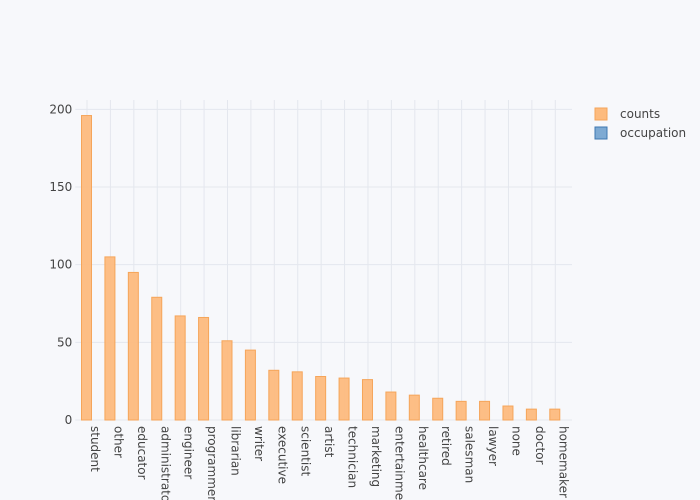 The image size is (700, 500). Describe the element at coordinates (446, 446) in the screenshot. I see `x-tick-label: retired` at that location.